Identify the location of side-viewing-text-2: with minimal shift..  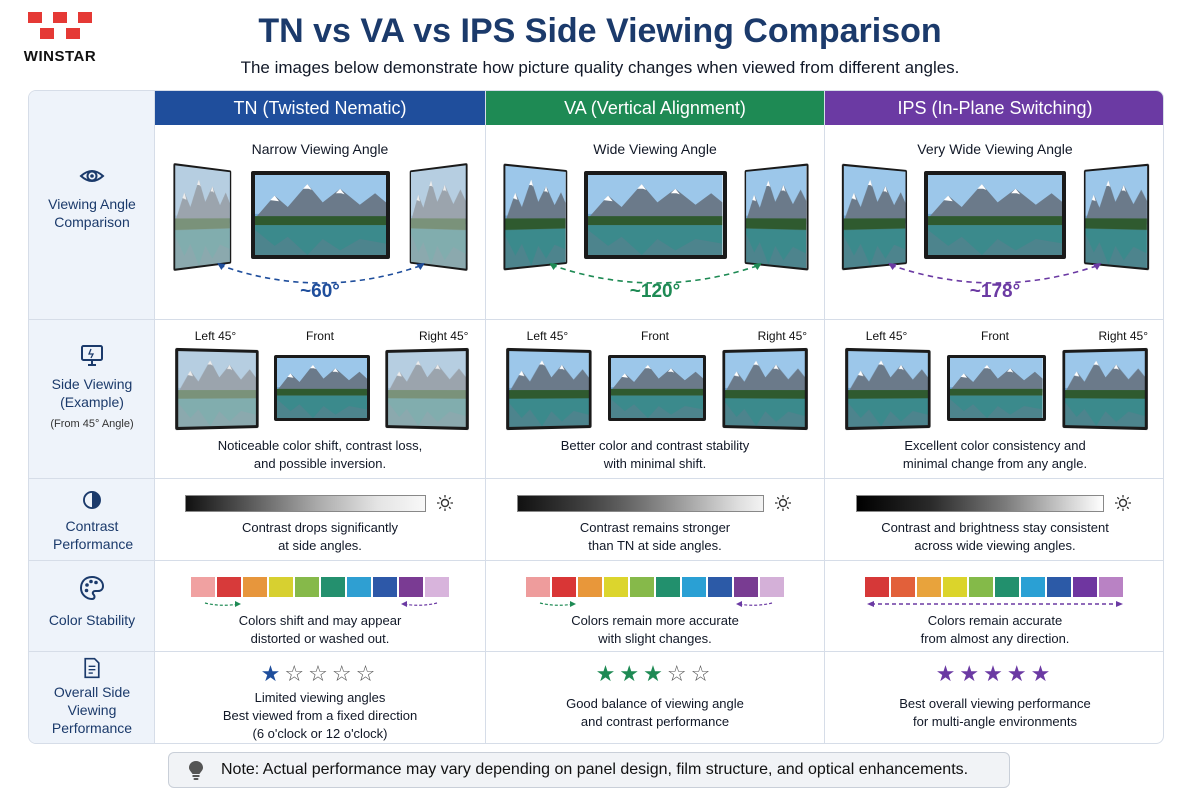
(655, 463).